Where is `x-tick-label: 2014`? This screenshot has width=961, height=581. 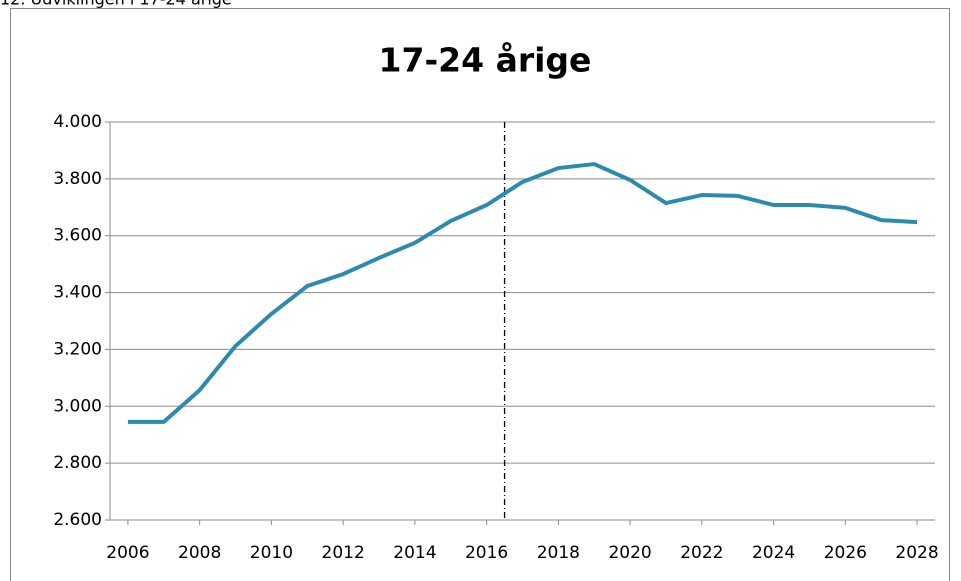 x-tick-label: 2014 is located at coordinates (414, 553).